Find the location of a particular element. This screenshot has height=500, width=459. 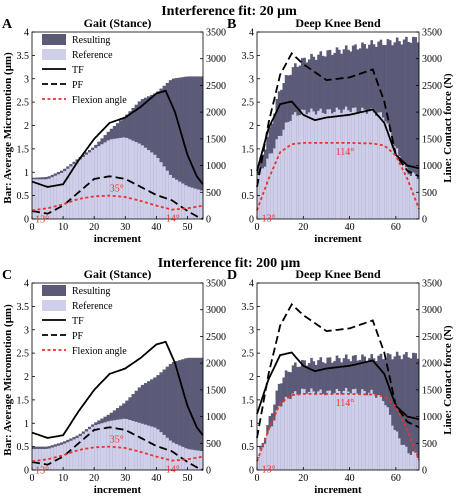

ytick-left-label: 2.5 is located at coordinates (23, 103).